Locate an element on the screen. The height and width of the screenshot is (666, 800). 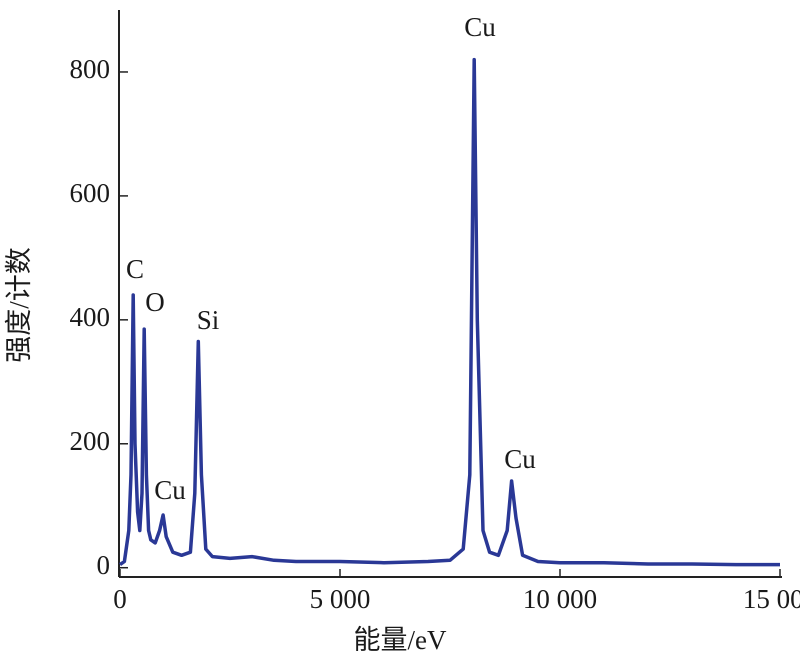
peak-label: Si is located at coordinates (208, 320).